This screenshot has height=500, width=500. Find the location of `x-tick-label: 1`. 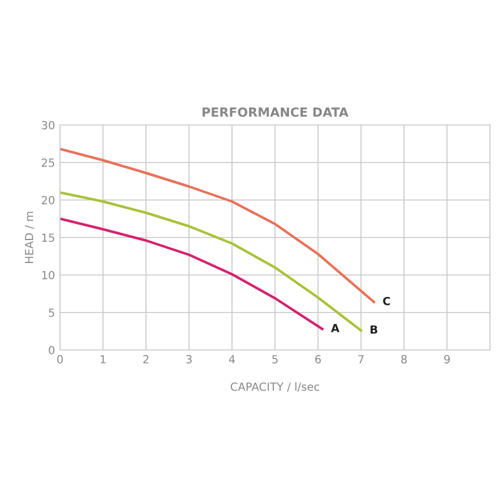

x-tick-label: 1 is located at coordinates (103, 359).